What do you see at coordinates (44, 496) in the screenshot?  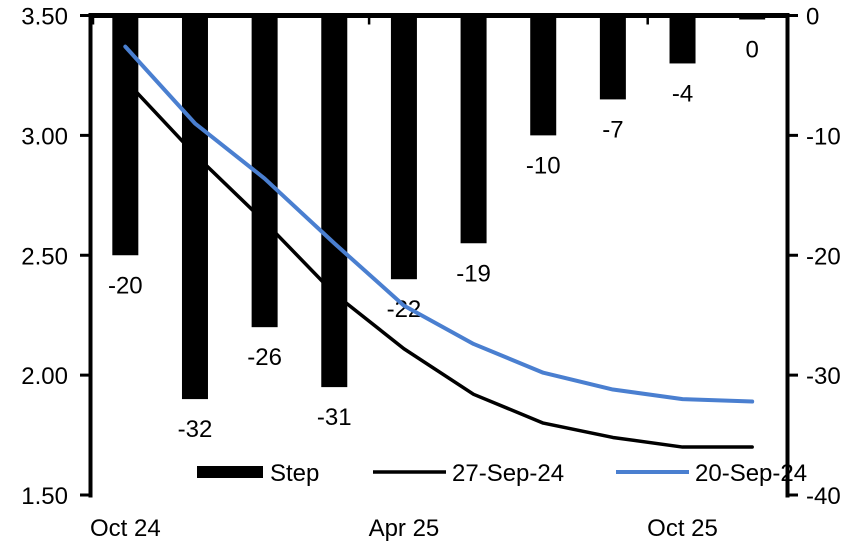 I see `left-axis-tick-label: 1.50` at bounding box center [44, 496].